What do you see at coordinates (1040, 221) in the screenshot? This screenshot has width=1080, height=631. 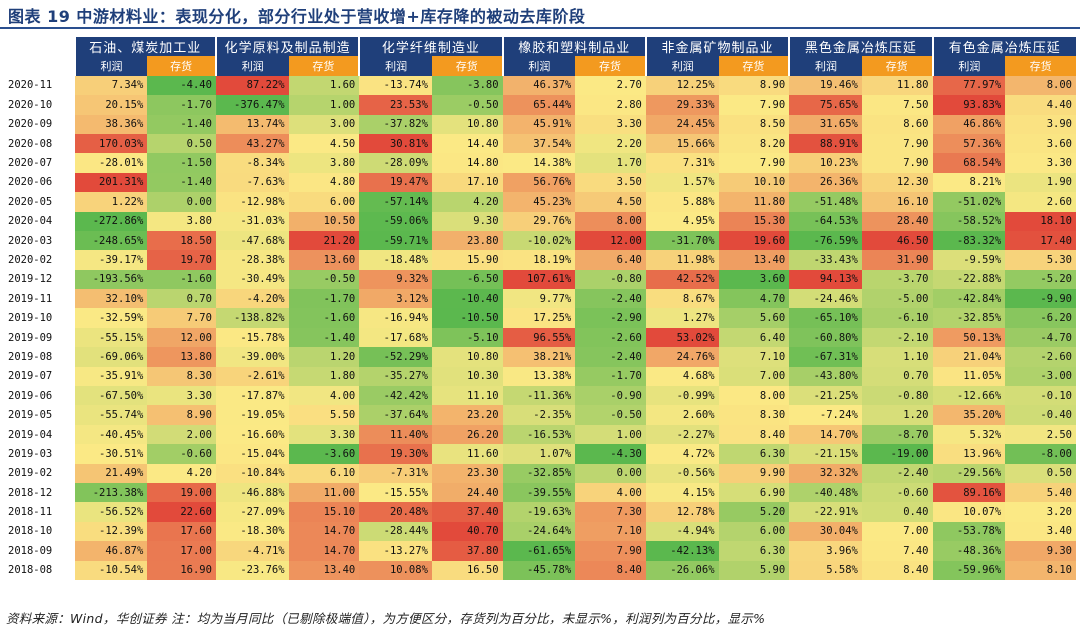 I see `inventory-cell: 18.10` at bounding box center [1040, 221].